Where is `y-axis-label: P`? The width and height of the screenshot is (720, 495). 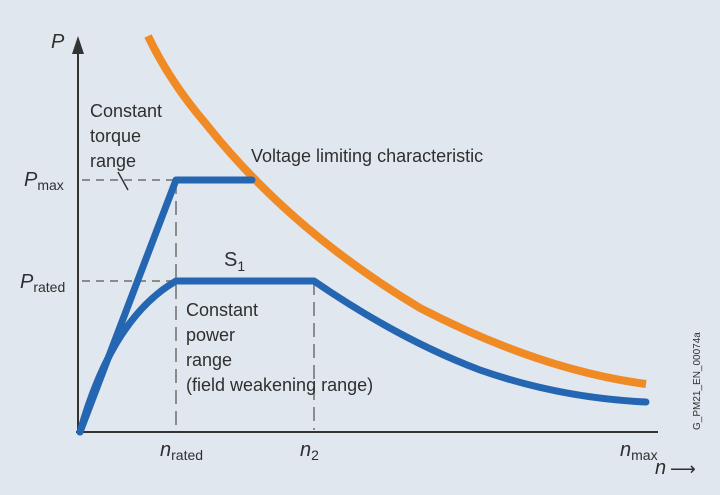 y-axis-label: P is located at coordinates (58, 42).